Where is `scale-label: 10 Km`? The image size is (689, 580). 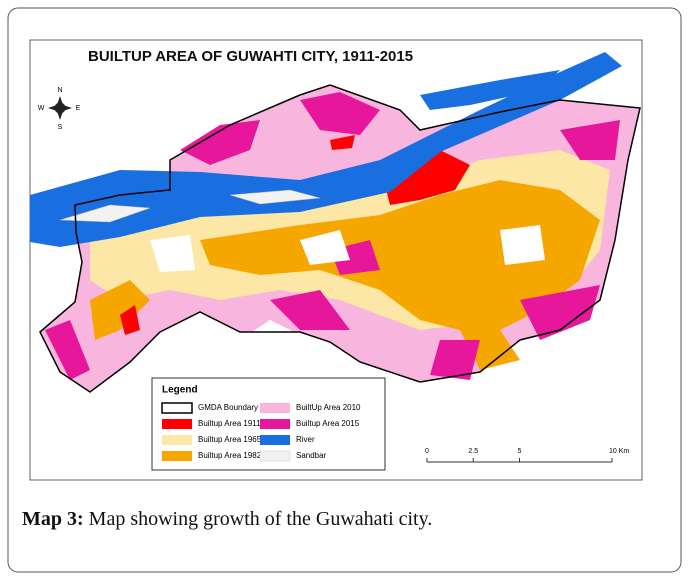
scale-label: 10 Km is located at coordinates (619, 451).